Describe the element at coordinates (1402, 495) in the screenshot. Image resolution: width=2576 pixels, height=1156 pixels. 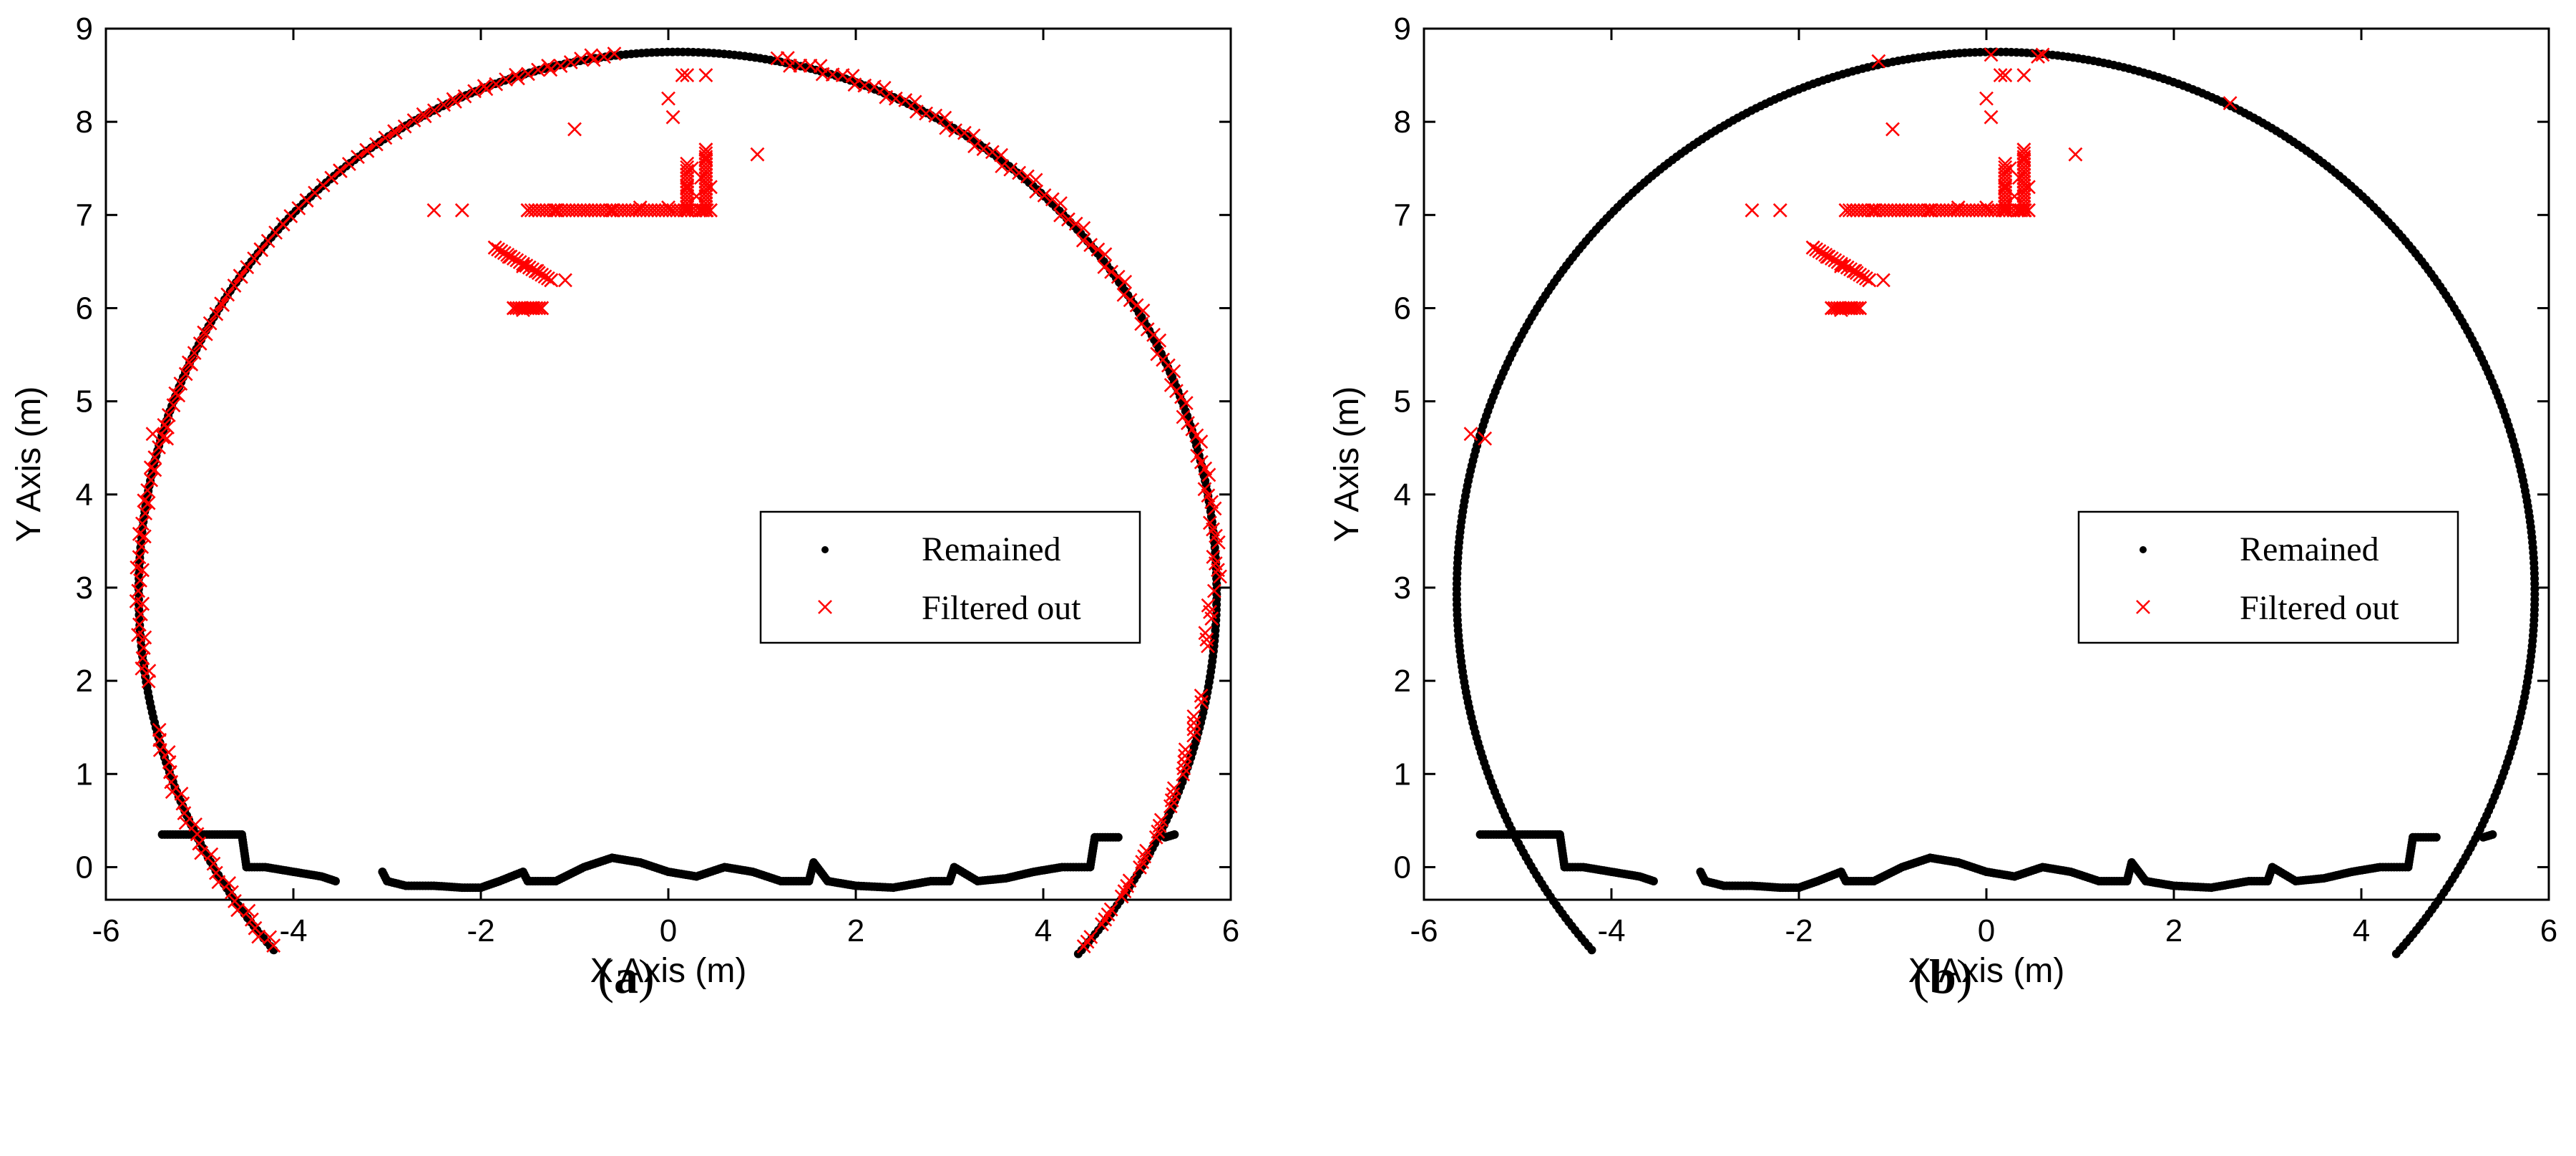
I see `y-tick-label: 4` at that location.